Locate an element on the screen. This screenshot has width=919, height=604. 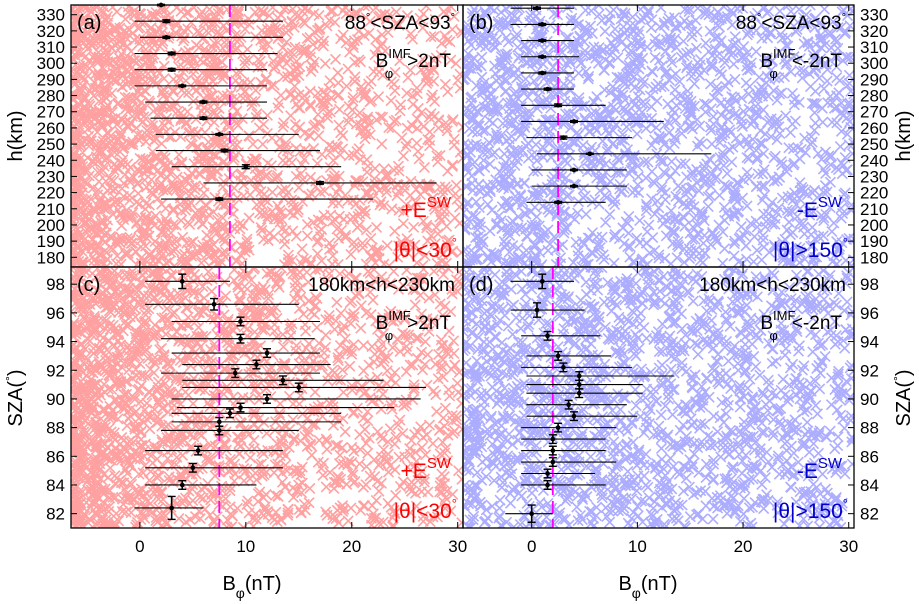
ytick: 200 is located at coordinates (57, 225).